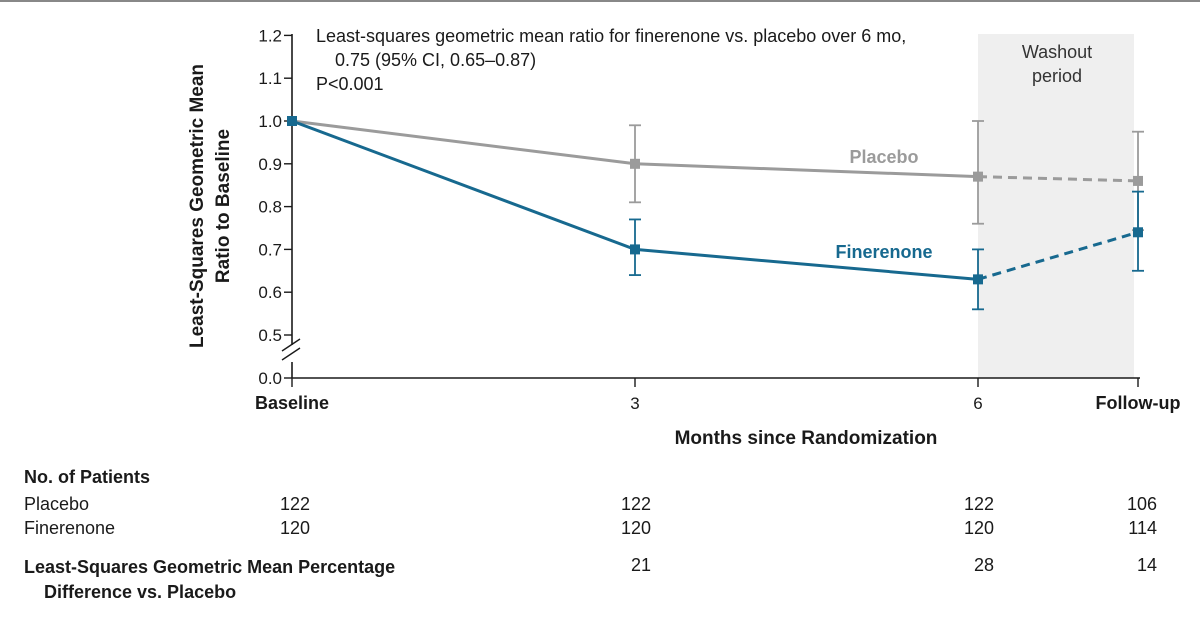  I want to click on y-tick-label: 0.7, so click(270, 249).